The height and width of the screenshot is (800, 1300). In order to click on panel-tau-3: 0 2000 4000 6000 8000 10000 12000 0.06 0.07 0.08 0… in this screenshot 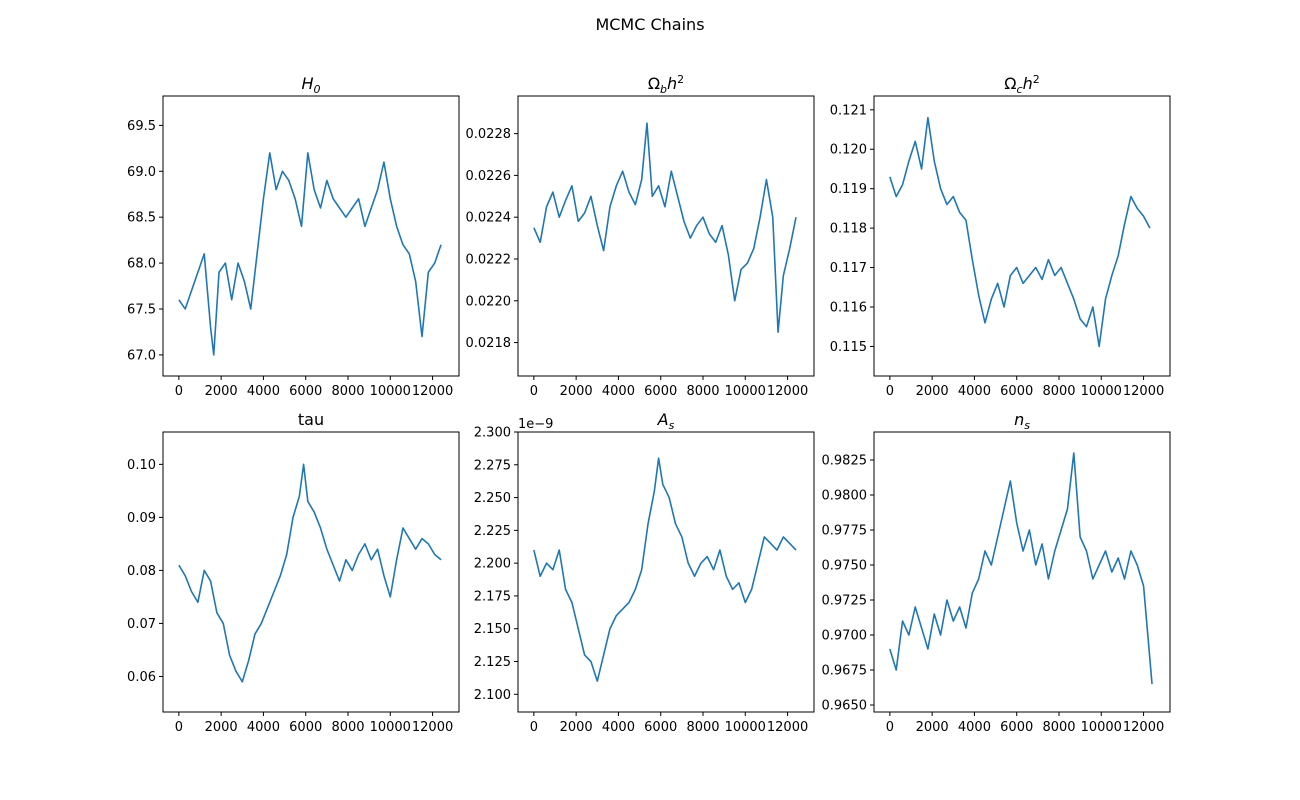, I will do `click(293, 572)`.